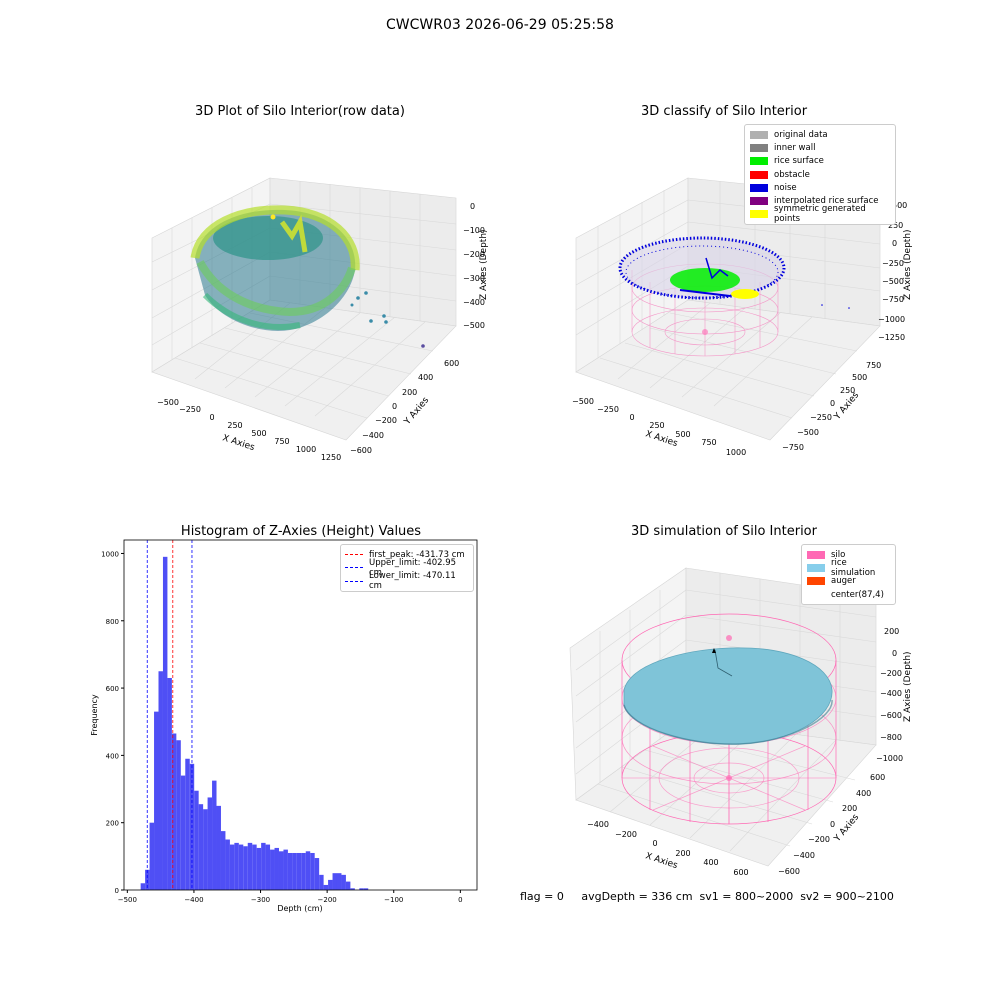 The image size is (1000, 1000). I want to click on histogram-ytick-label: 0, so click(117, 891).